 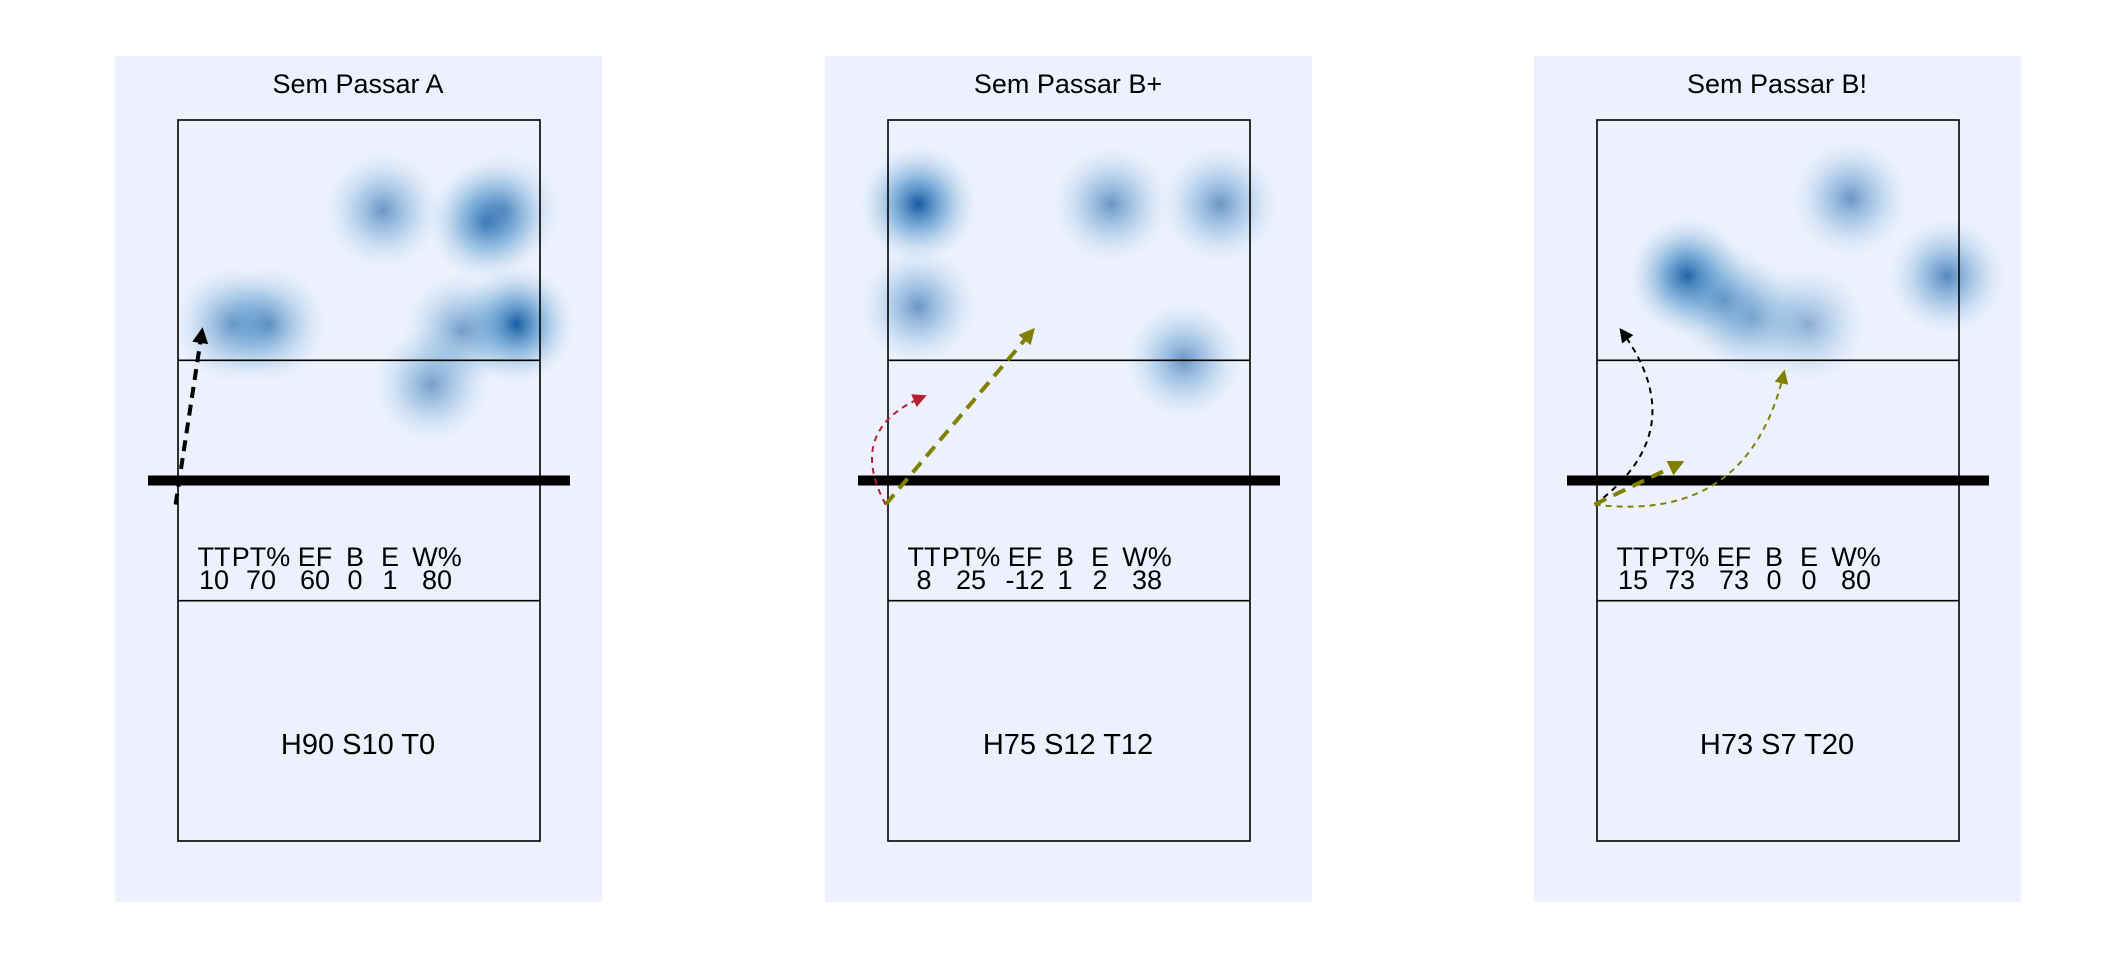 I want to click on stats-table: TT PT% EF B E W% 10 70 60 0 1 80, so click(x=330, y=568).